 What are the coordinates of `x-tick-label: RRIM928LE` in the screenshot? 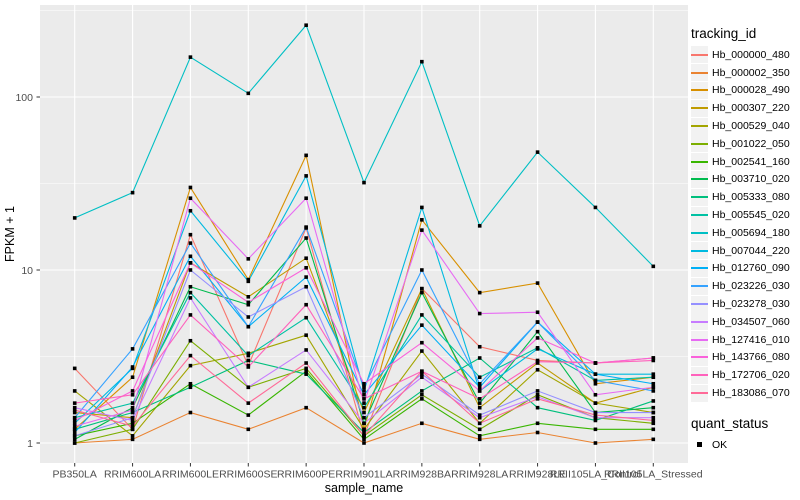 It's located at (537, 475).